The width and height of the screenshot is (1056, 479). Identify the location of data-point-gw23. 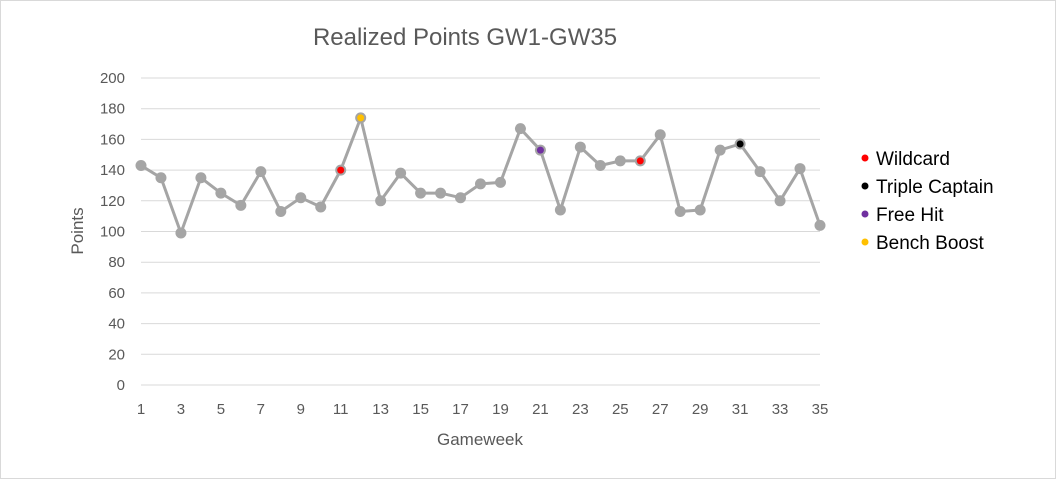
(580, 147).